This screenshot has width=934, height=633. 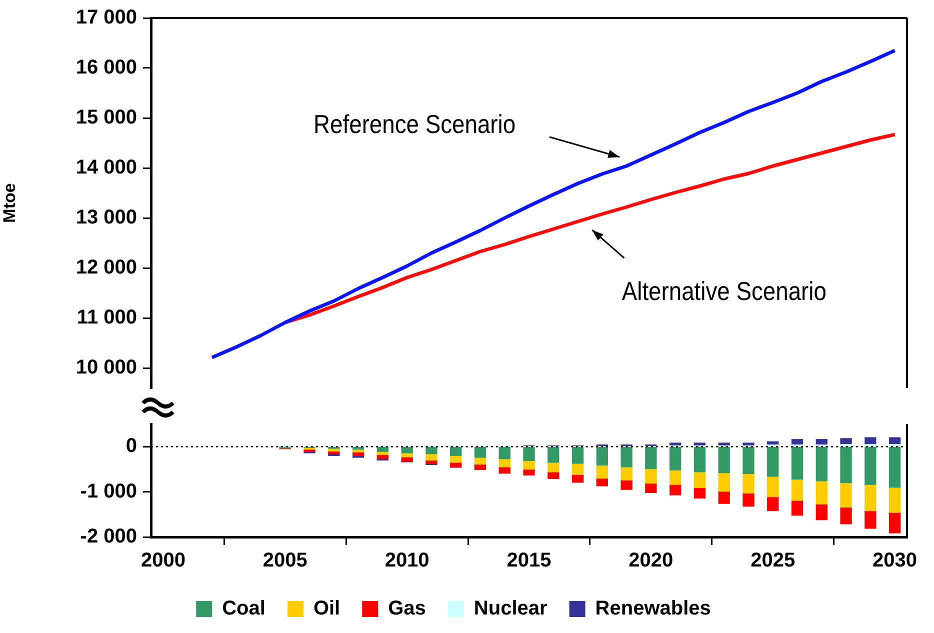 What do you see at coordinates (244, 609) in the screenshot?
I see `legend-label: Coal` at bounding box center [244, 609].